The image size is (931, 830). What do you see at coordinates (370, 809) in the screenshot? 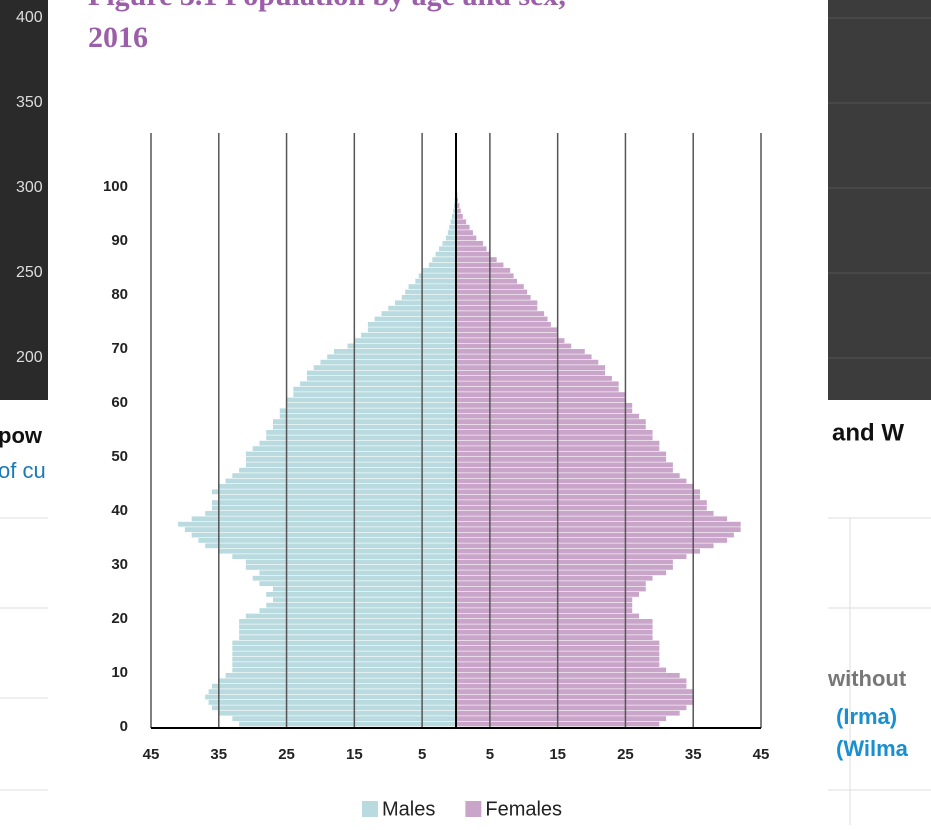
I see `legend-swatch` at bounding box center [370, 809].